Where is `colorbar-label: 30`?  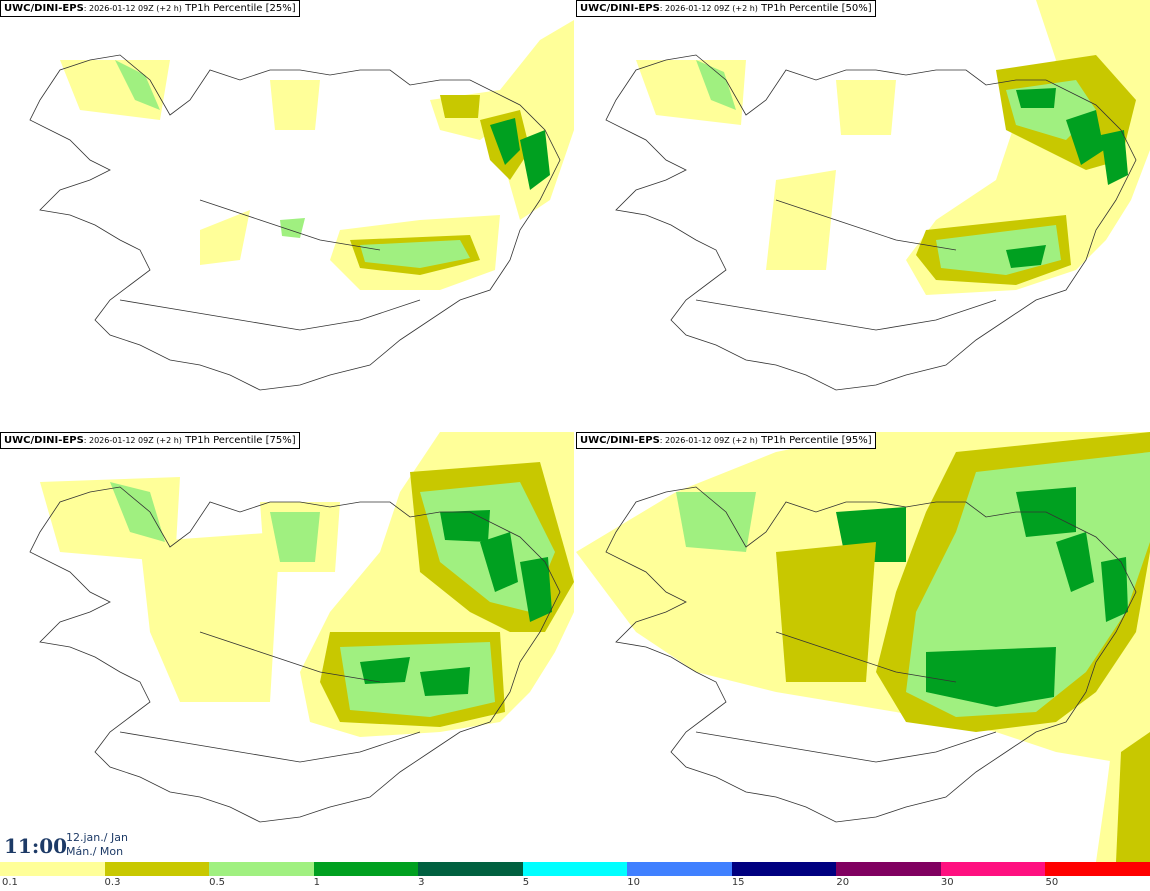 colorbar-label: 30 is located at coordinates (947, 882).